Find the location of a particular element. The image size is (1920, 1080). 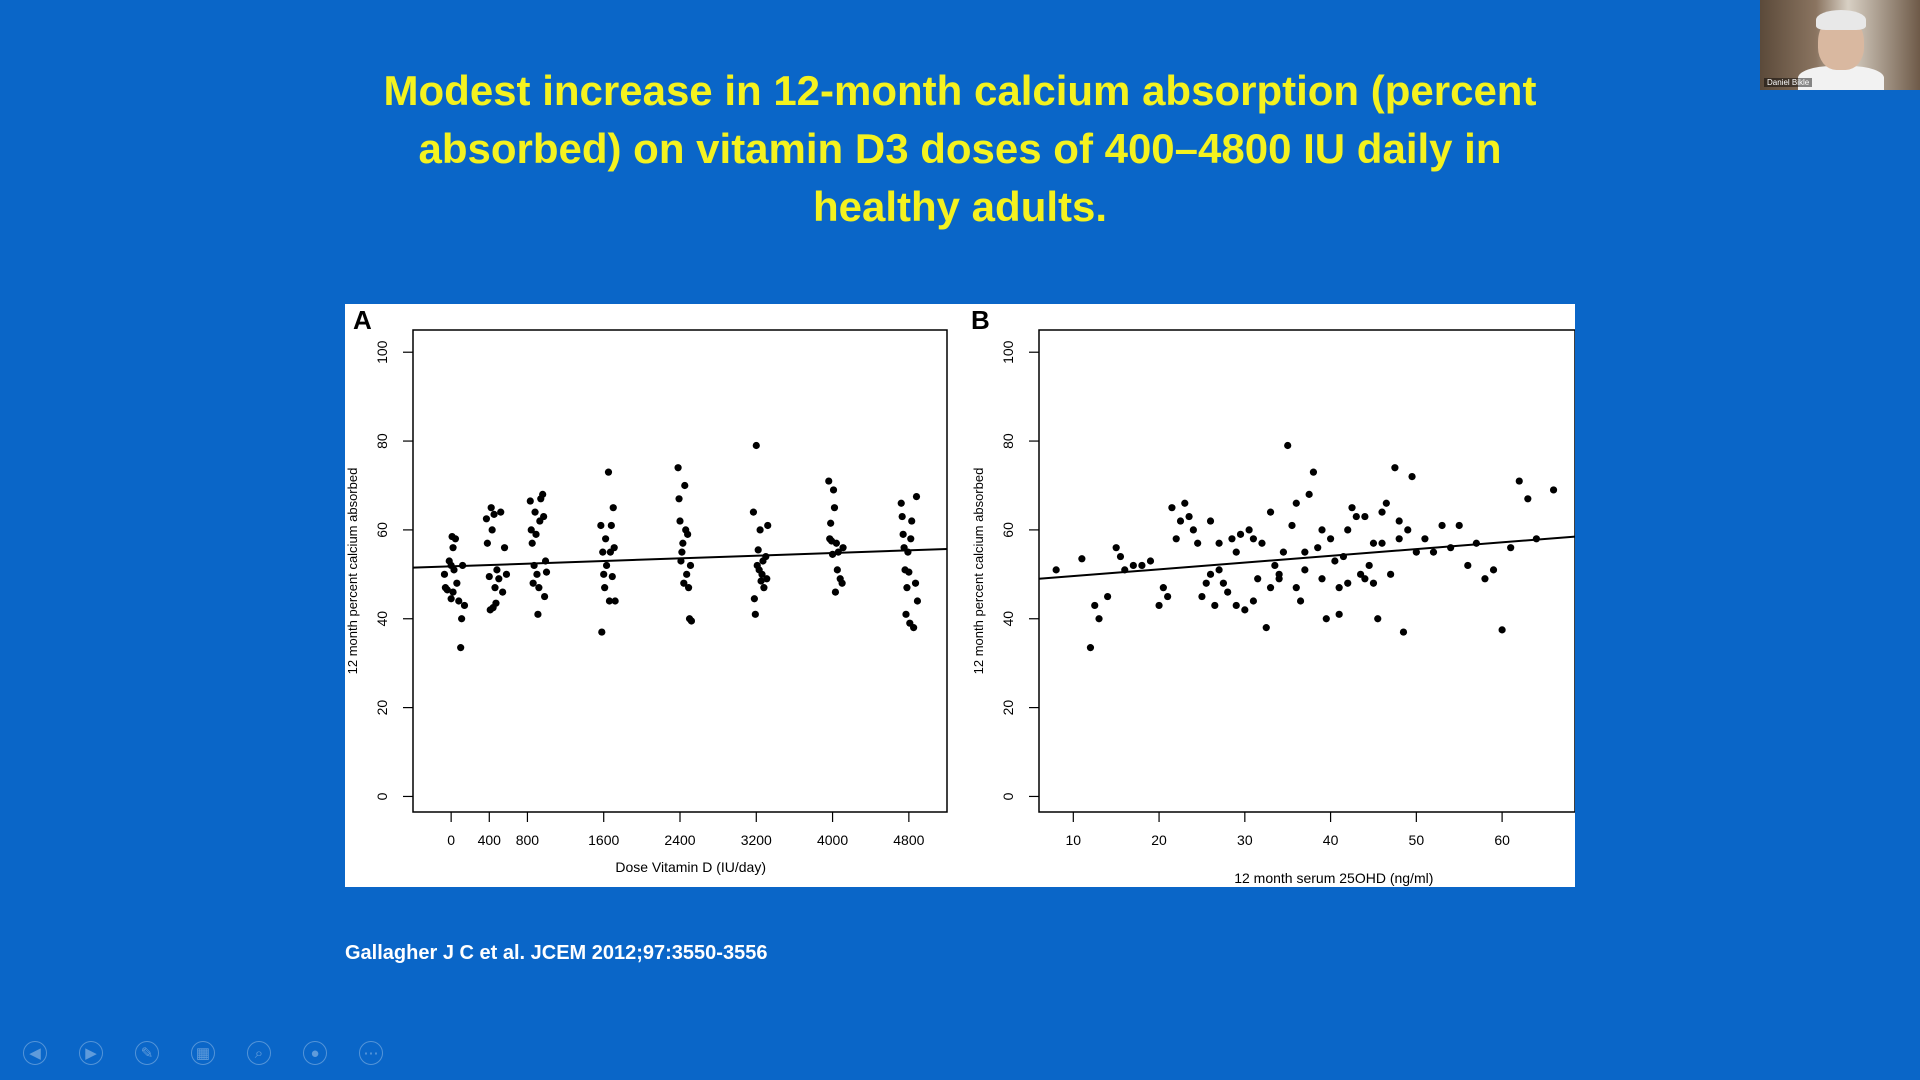

slides-button: ▦ is located at coordinates (203, 1053).